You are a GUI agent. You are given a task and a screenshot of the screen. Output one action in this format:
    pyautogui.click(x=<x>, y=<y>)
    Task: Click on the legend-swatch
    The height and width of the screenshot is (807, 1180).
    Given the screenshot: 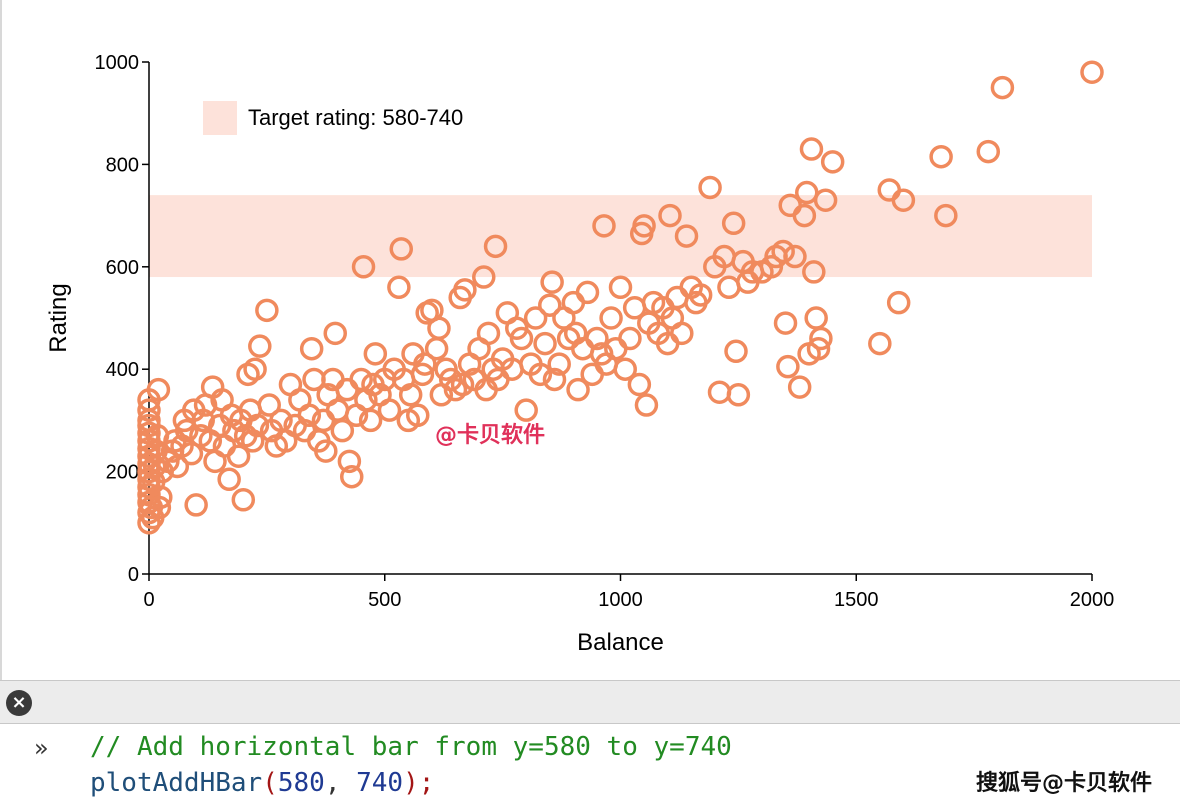 What is the action you would take?
    pyautogui.click(x=220, y=118)
    